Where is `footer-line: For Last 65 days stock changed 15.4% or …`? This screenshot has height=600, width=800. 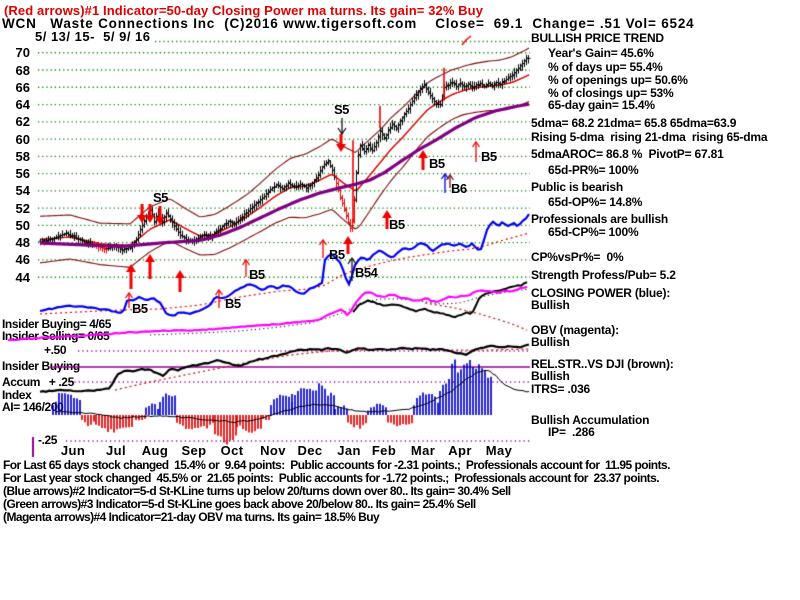 footer-line: For Last 65 days stock changed 15.4% or … is located at coordinates (336, 465).